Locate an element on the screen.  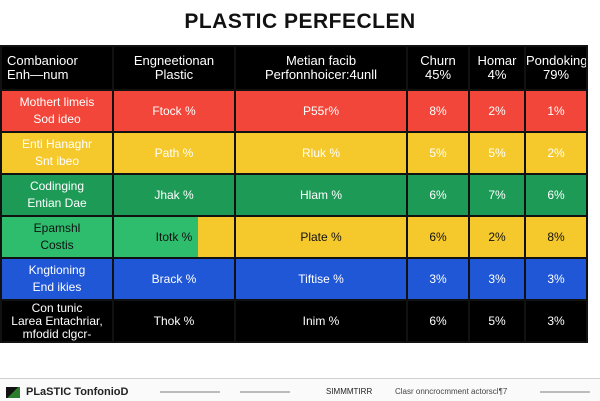
row-label-text: Con tunic is located at coordinates (57, 307).